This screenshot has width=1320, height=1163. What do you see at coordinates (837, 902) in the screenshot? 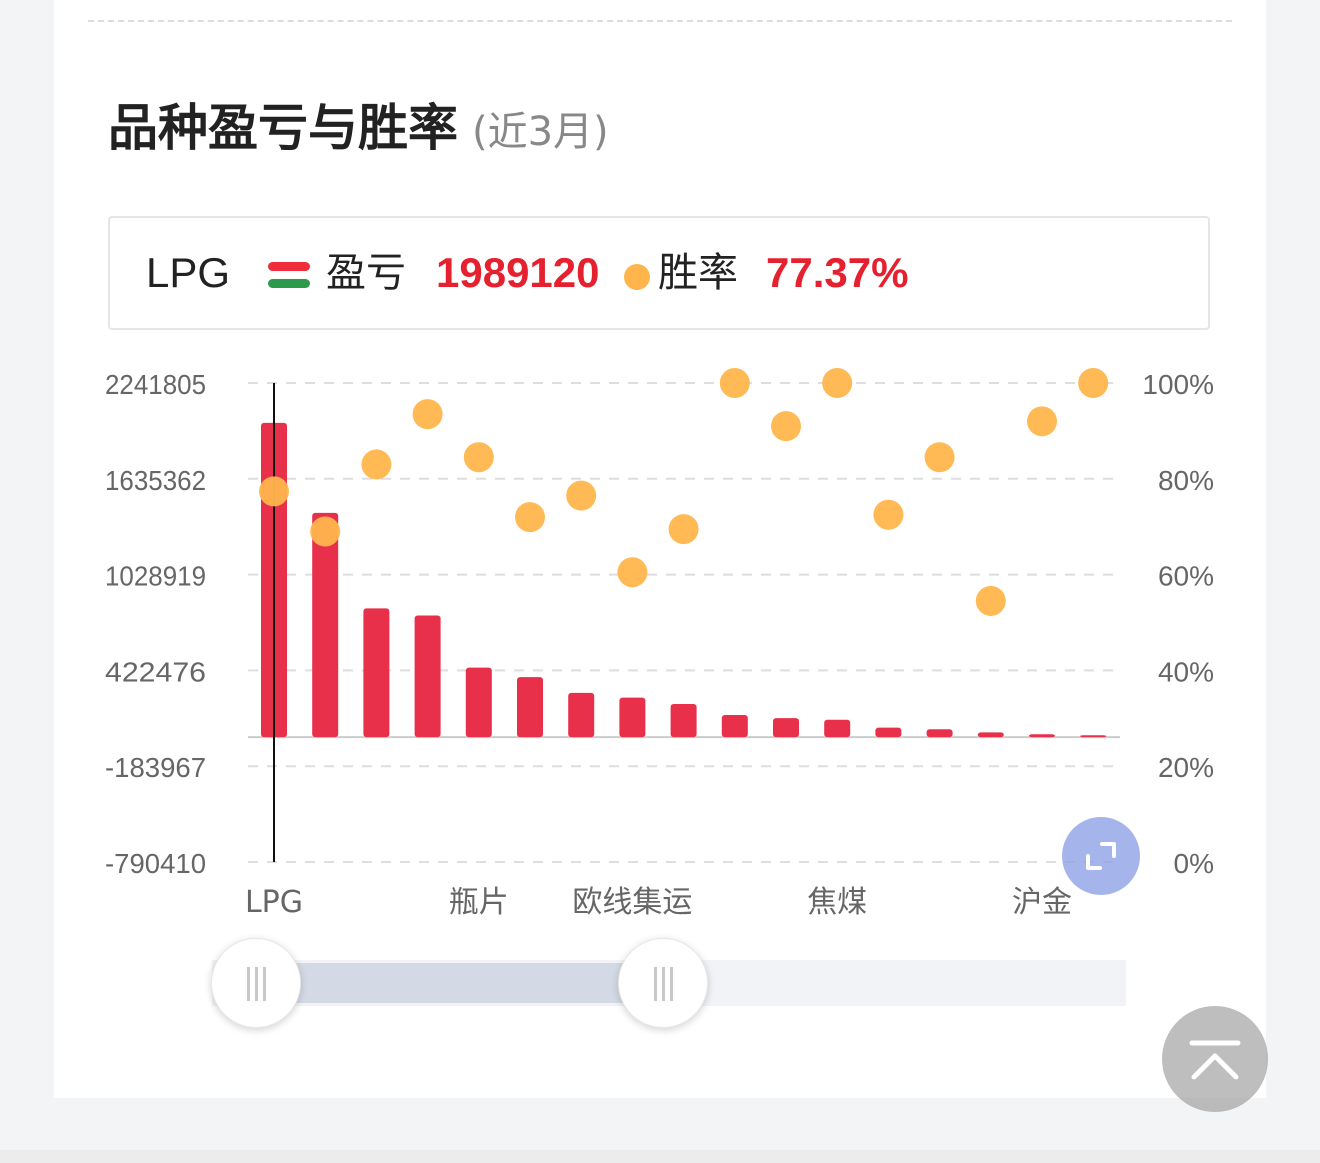
I see `x-axis-tick-label: 焦煤` at bounding box center [837, 902].